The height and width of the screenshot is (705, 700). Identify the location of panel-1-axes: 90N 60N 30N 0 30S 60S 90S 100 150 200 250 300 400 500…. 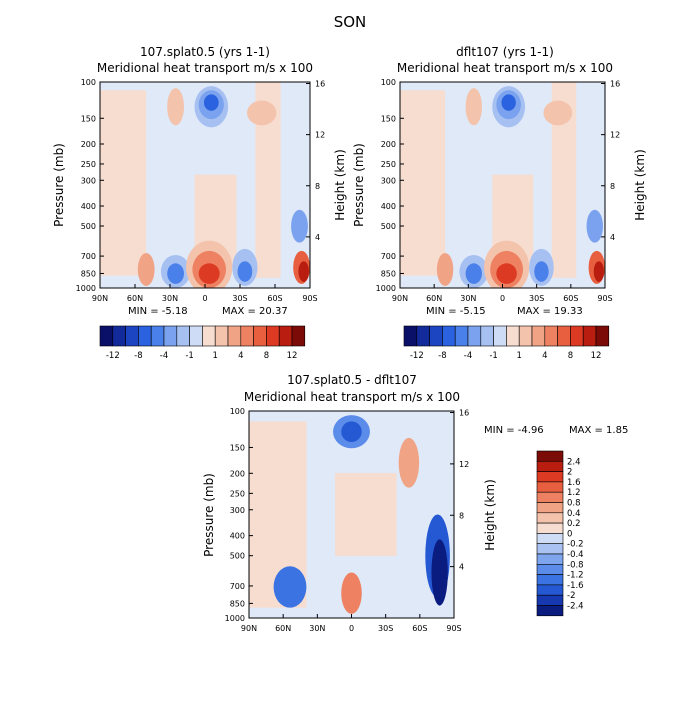
(201, 190).